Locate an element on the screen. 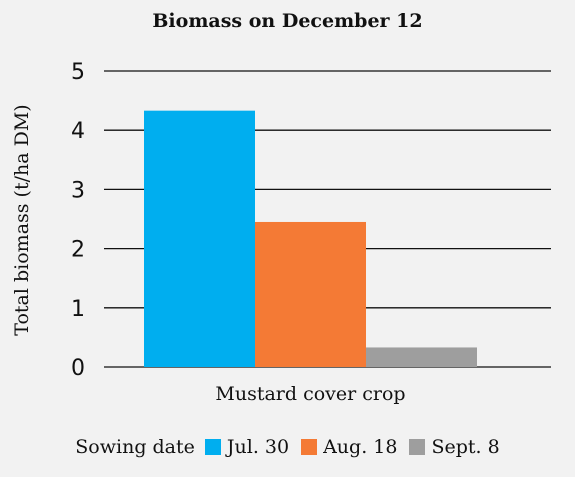  legend-item-aug-18: Aug. 18 is located at coordinates (349, 447).